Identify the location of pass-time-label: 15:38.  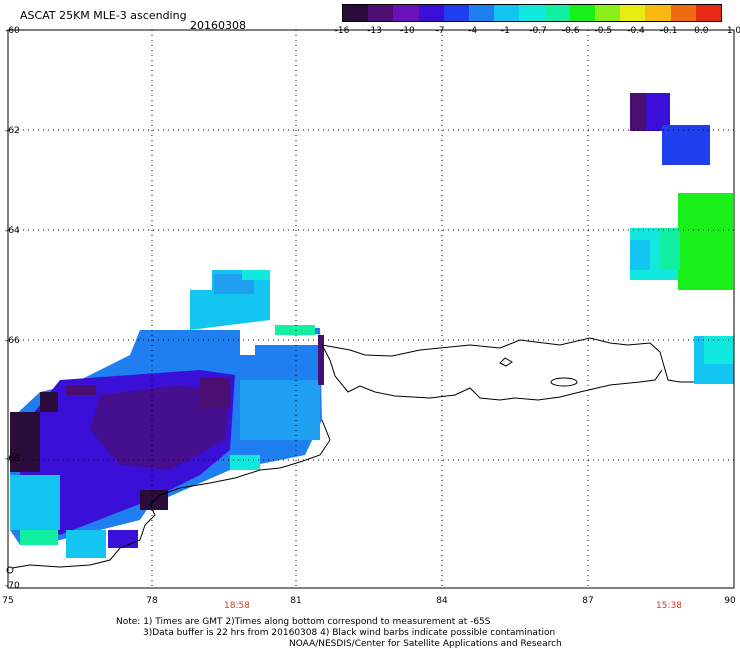
(669, 606).